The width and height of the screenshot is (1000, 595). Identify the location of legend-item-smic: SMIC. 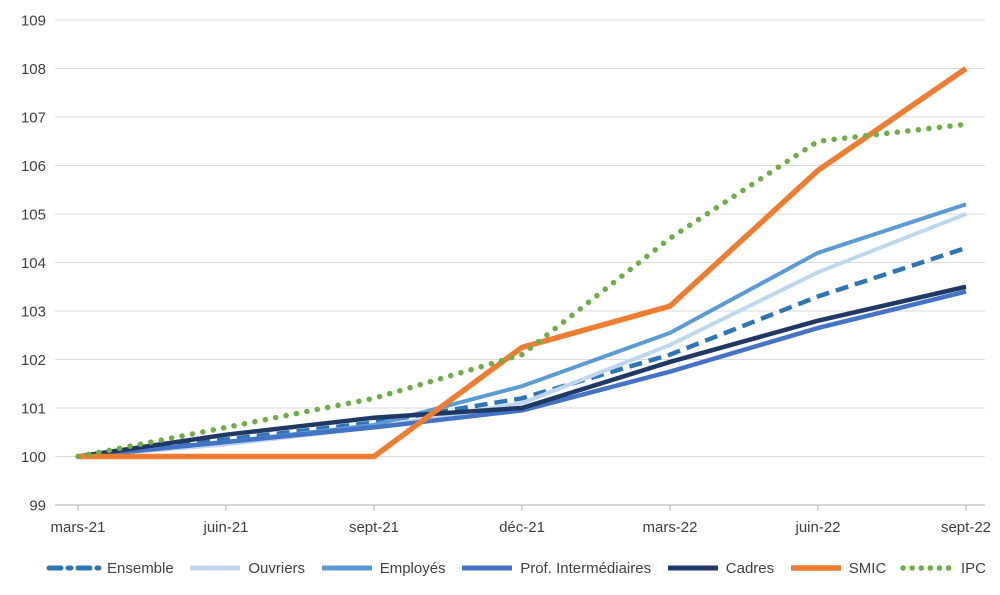
(837, 568).